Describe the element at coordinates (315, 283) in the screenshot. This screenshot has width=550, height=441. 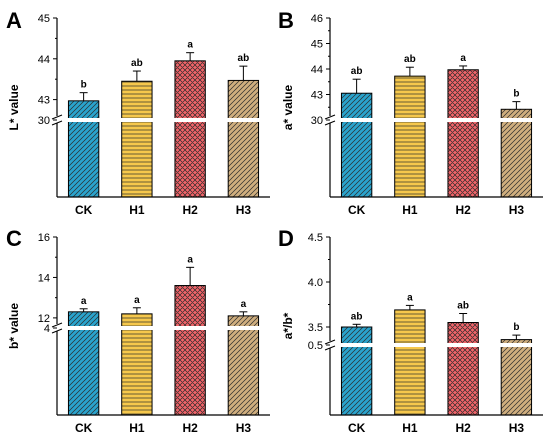
I see `y-tick-label: 4.0` at that location.